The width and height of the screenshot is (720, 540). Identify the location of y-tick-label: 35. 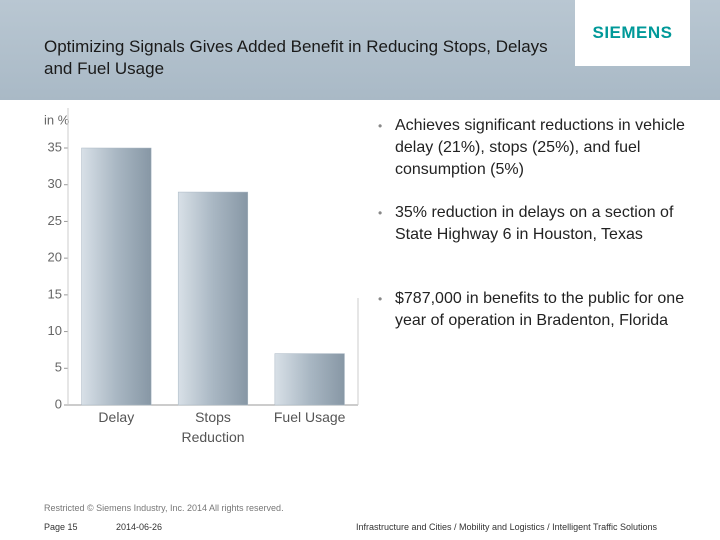
(55, 146).